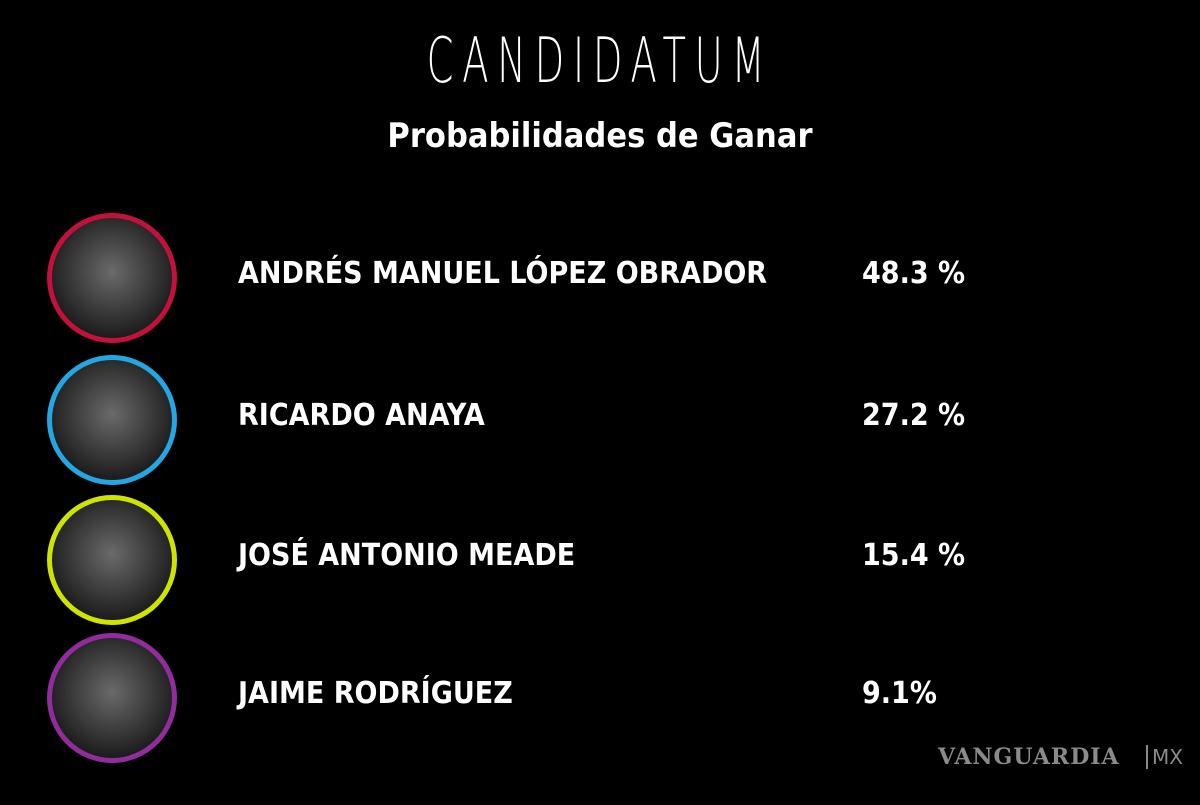  Describe the element at coordinates (899, 693) in the screenshot. I see `candidate-percent: 9.1%` at that location.